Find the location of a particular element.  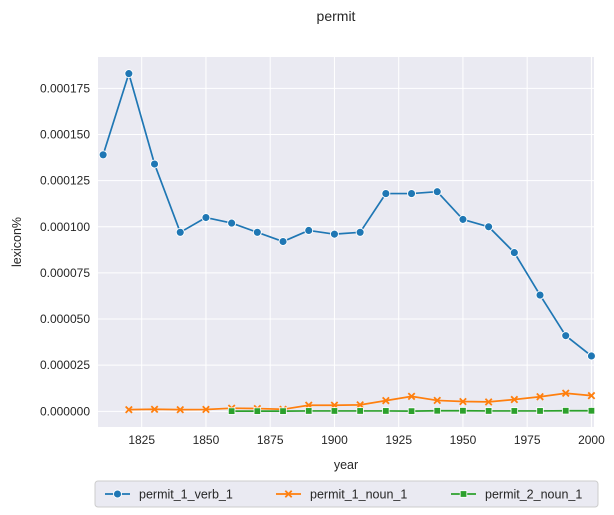

legend-item: permit_2_noun_1 is located at coordinates (516, 495).